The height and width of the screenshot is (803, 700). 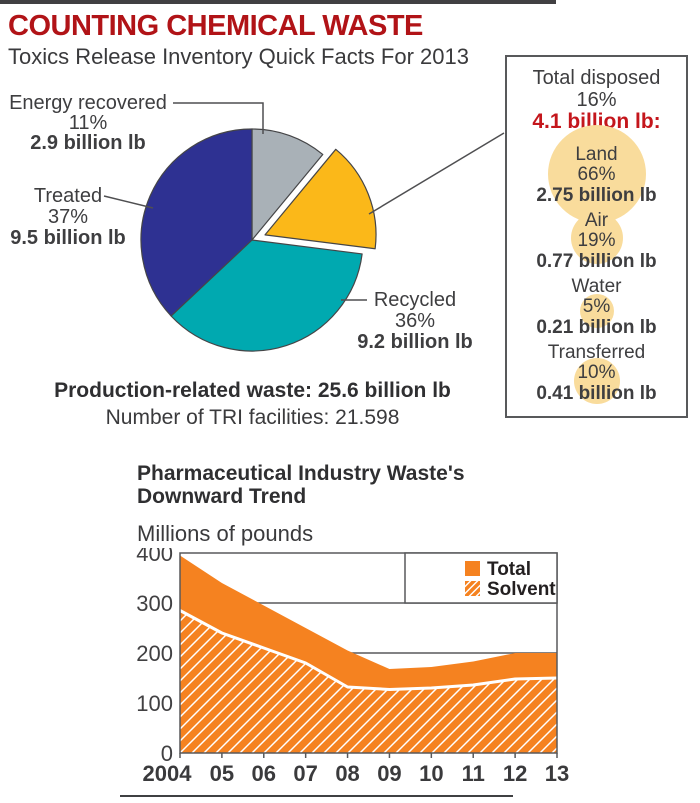 What do you see at coordinates (515, 773) in the screenshot?
I see `x-tick-label-12: 12` at bounding box center [515, 773].